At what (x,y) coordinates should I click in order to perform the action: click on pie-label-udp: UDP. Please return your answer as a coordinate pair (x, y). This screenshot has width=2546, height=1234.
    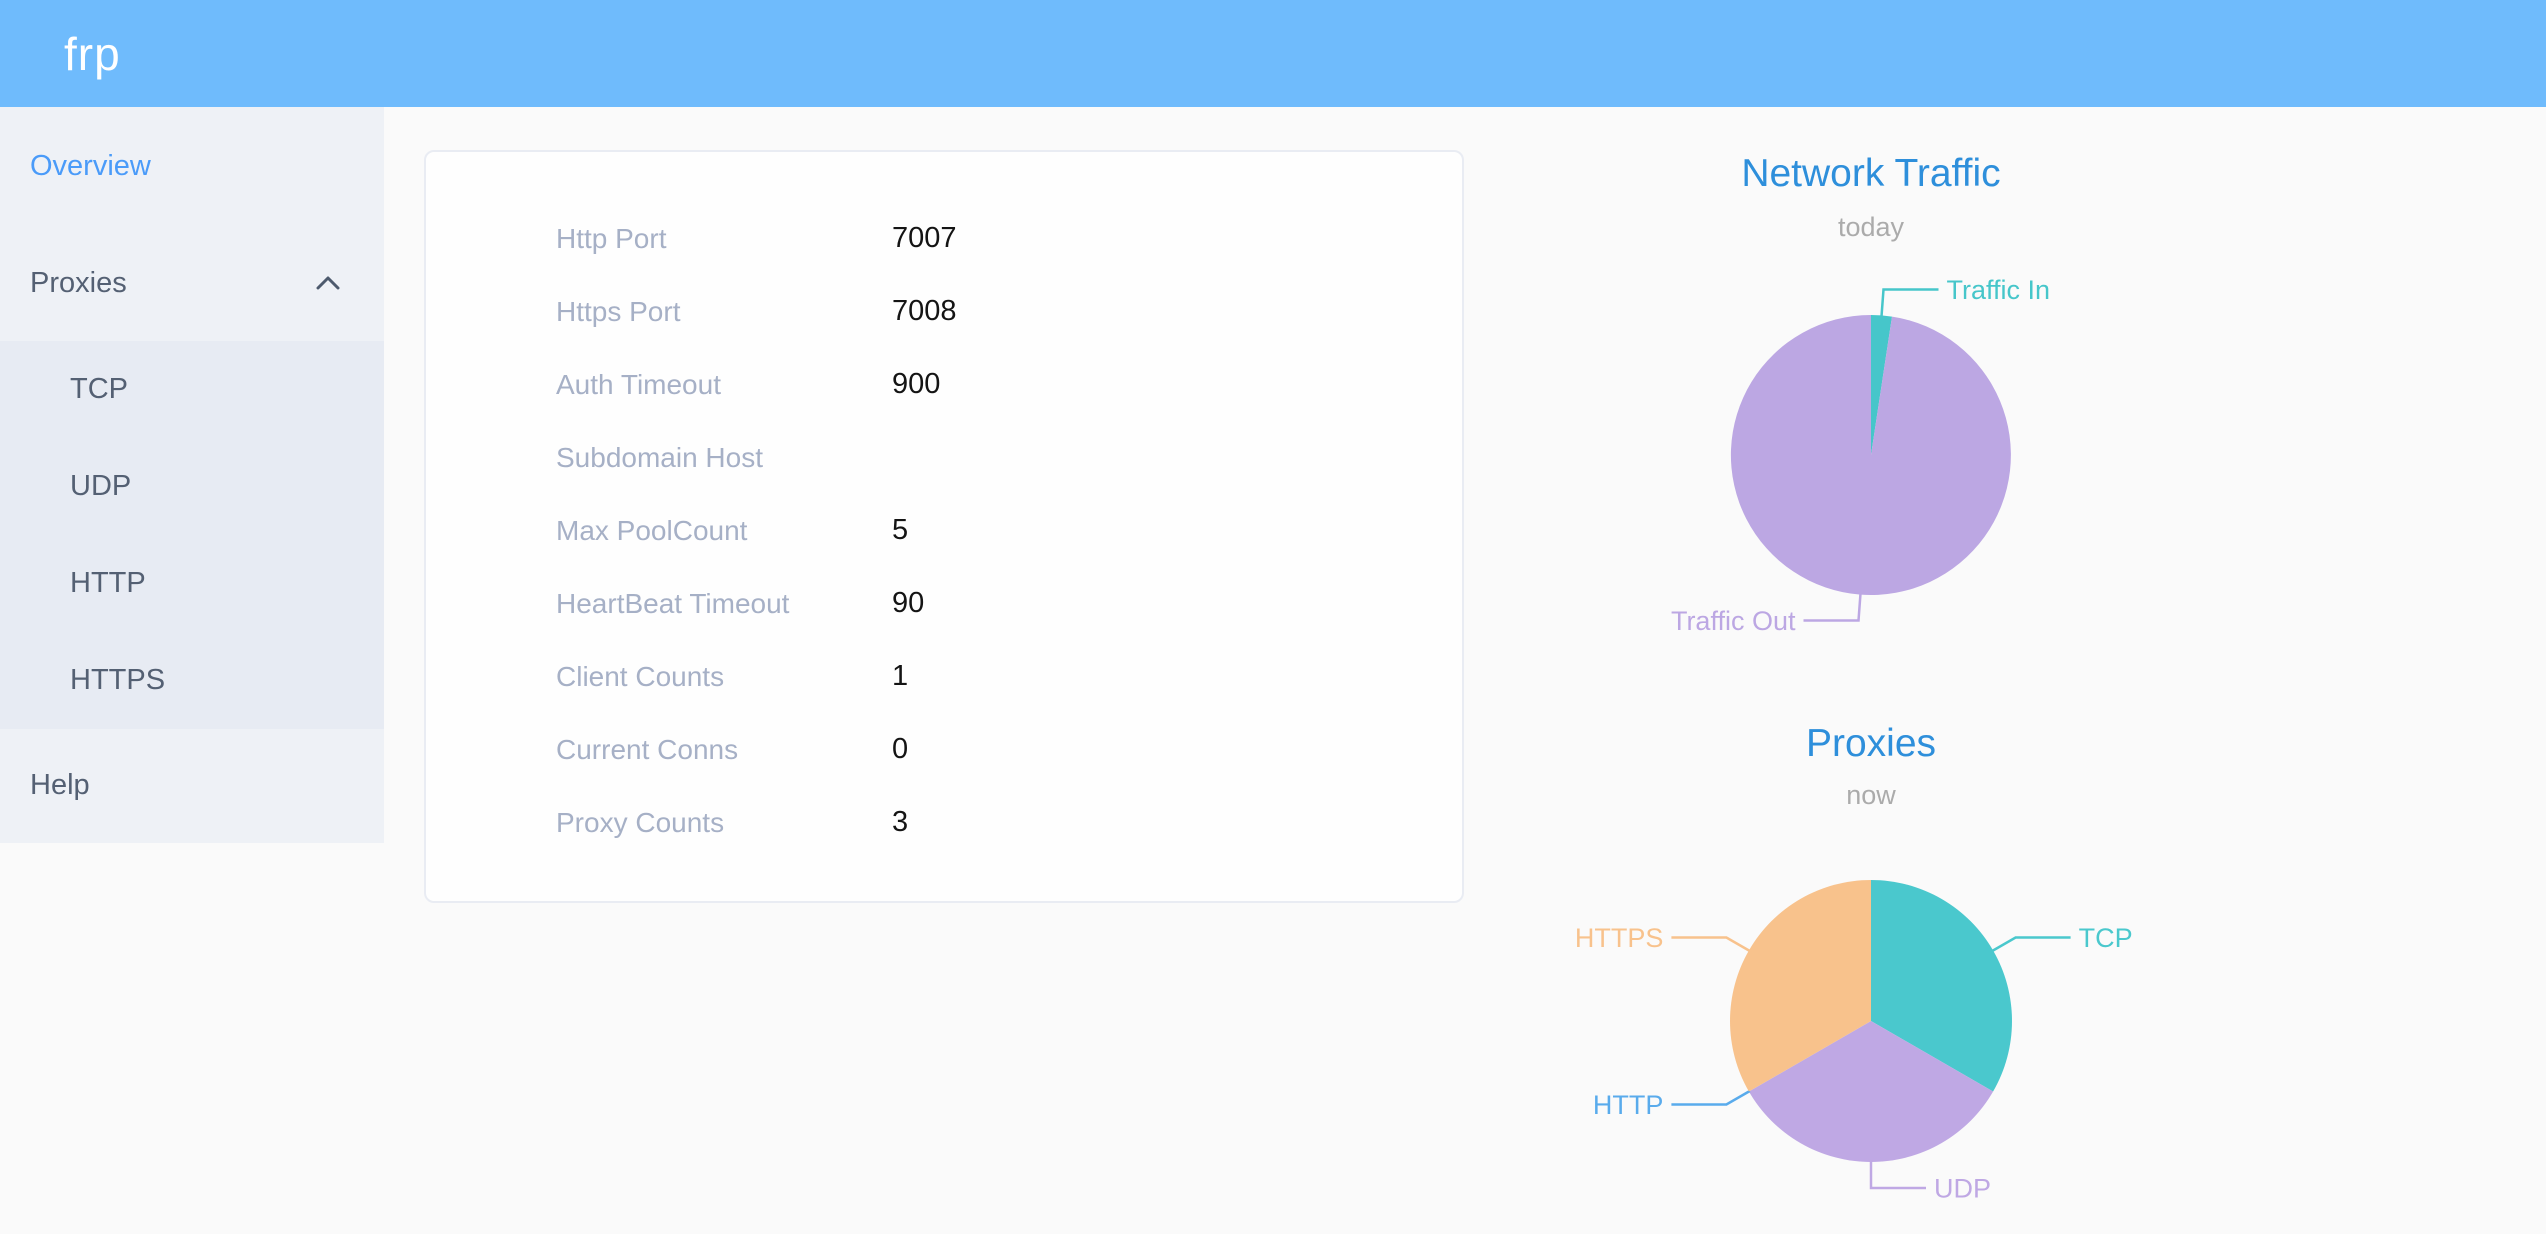
    Looking at the image, I should click on (1962, 1188).